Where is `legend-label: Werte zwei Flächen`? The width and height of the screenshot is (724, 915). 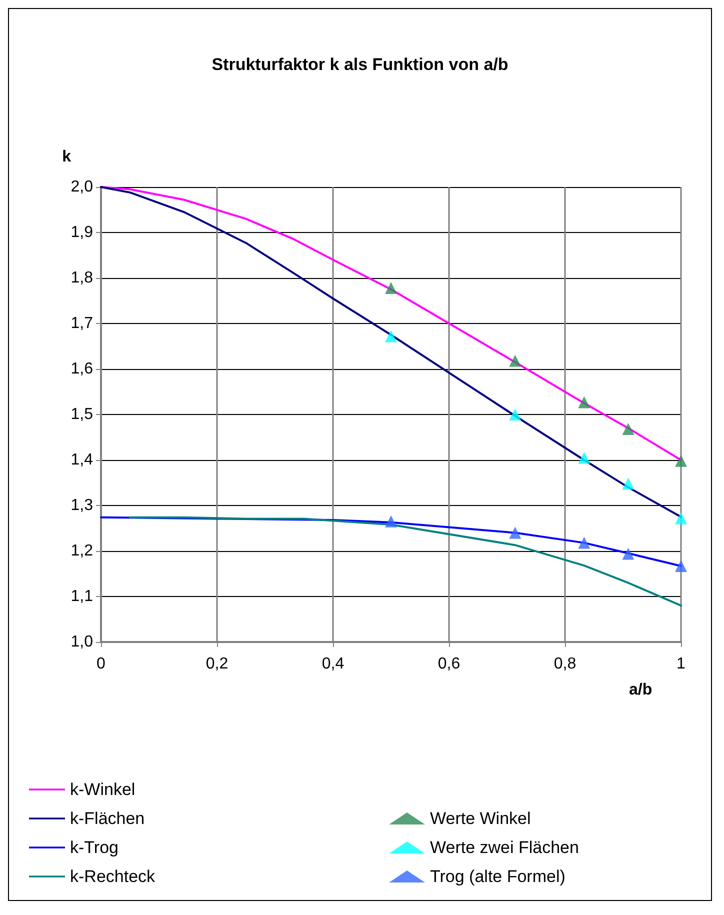 legend-label: Werte zwei Flächen is located at coordinates (504, 847).